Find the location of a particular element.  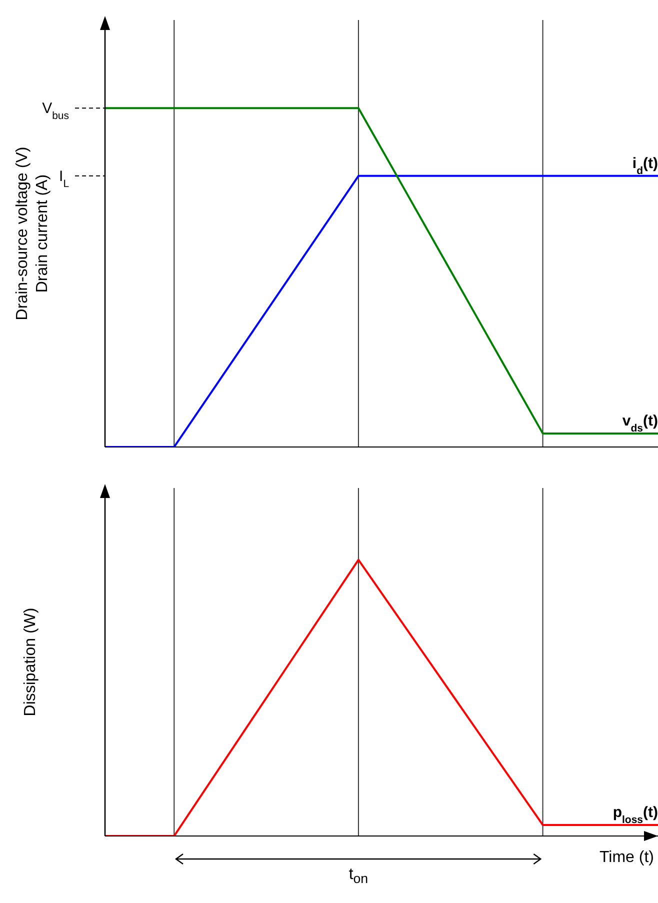

y-axis-title: Drain-source voltage (V) Drain current (A) is located at coordinates (32, 233).